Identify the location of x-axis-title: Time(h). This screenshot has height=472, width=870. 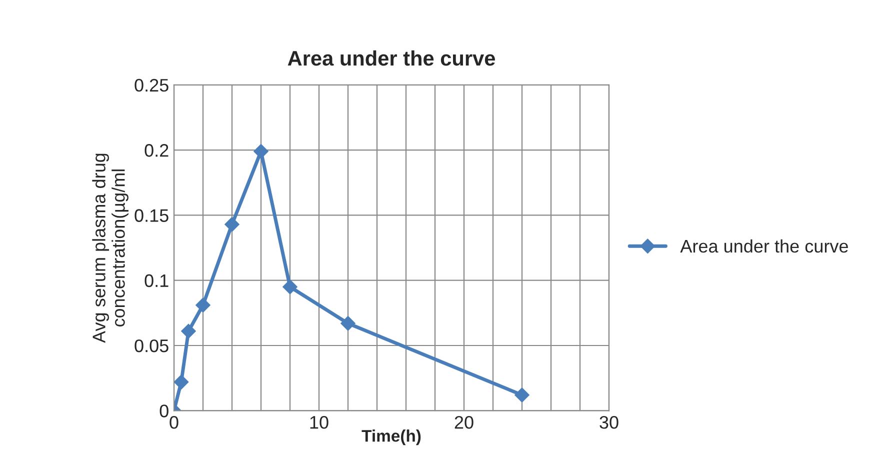
(391, 438).